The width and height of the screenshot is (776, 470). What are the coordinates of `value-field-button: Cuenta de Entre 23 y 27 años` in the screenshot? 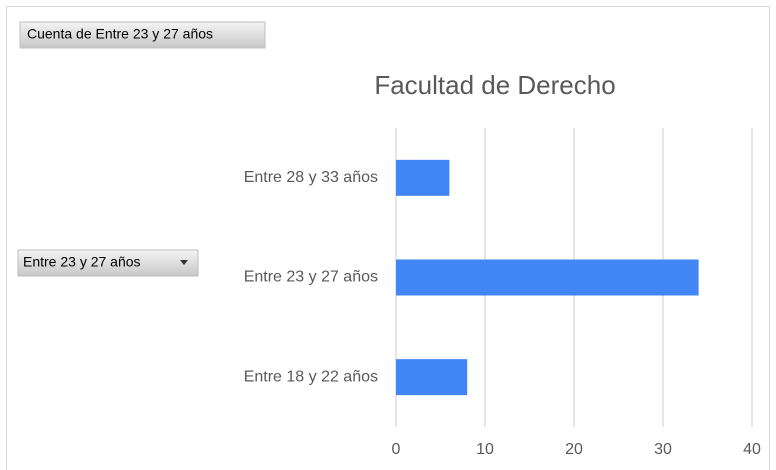 It's located at (142, 35).